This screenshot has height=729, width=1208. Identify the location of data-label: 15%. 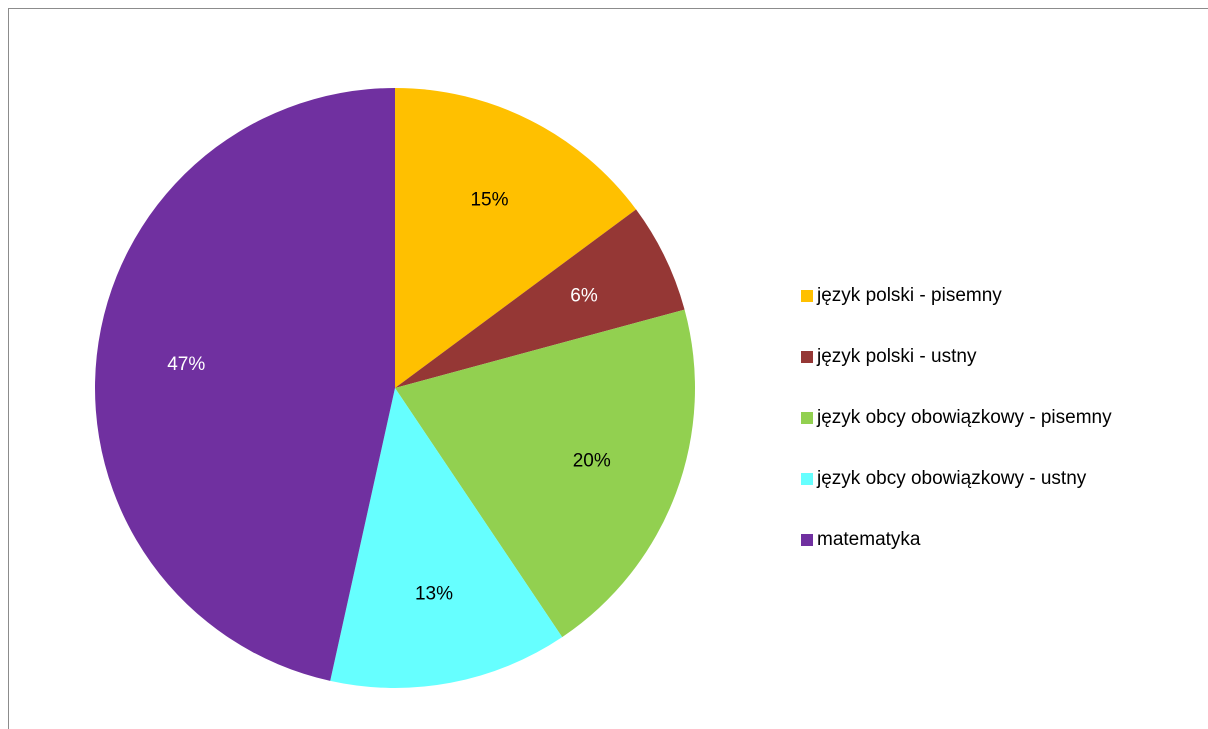
(489, 199).